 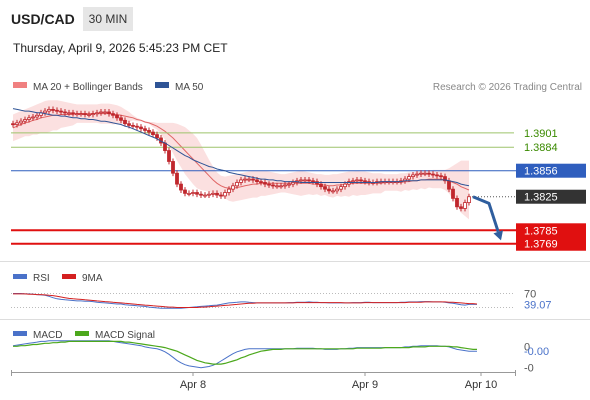 I want to click on macd-tick-label: 0, so click(x=527, y=347).